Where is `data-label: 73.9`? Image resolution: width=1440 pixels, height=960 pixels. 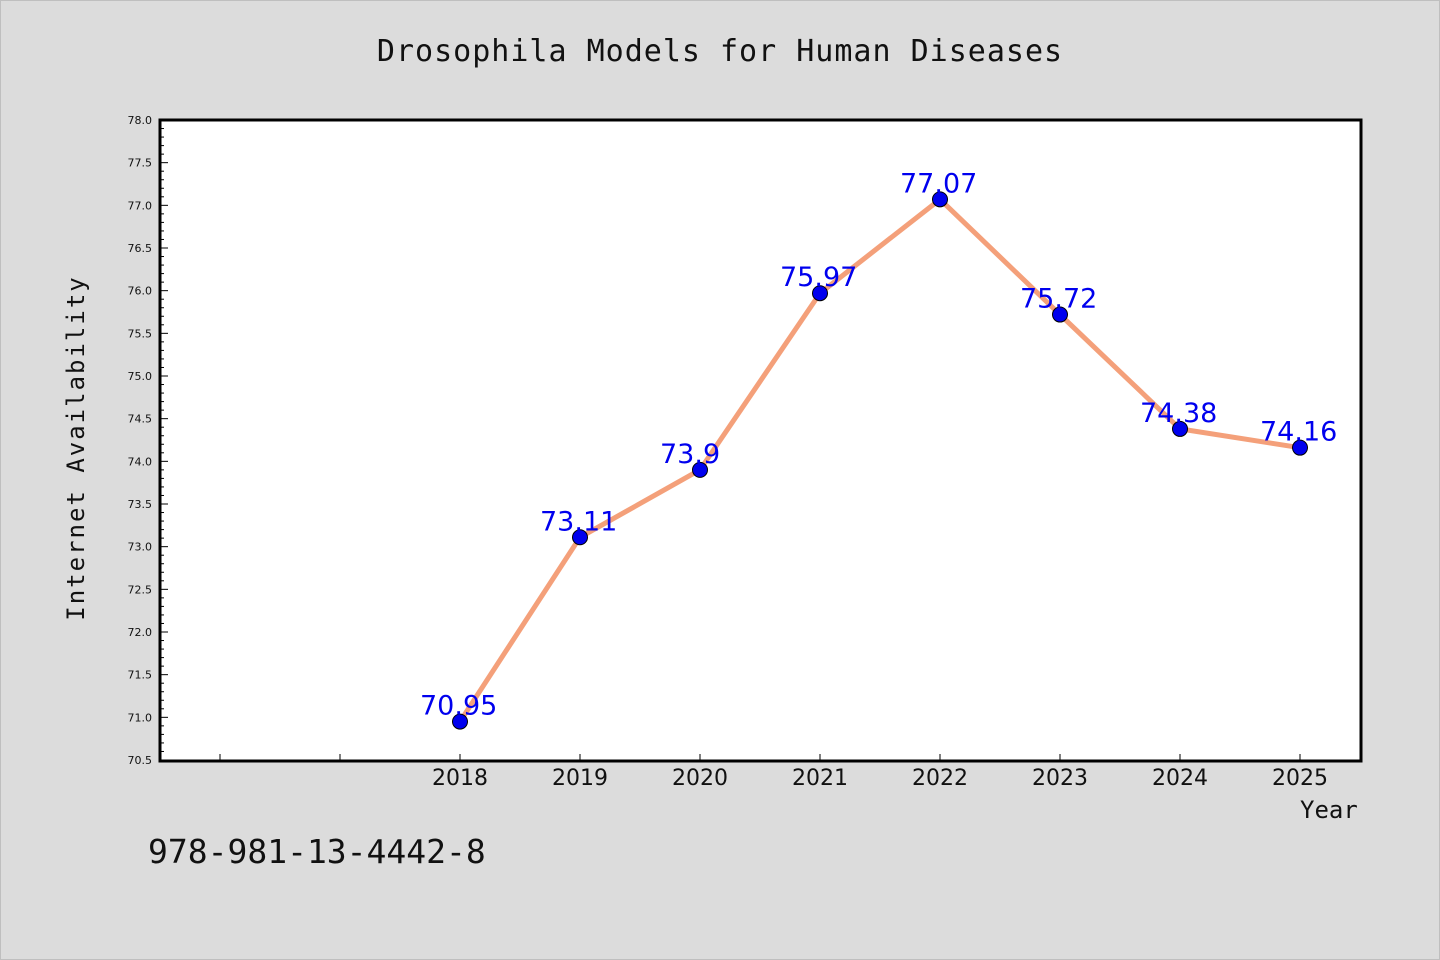 data-label: 73.9 is located at coordinates (690, 454).